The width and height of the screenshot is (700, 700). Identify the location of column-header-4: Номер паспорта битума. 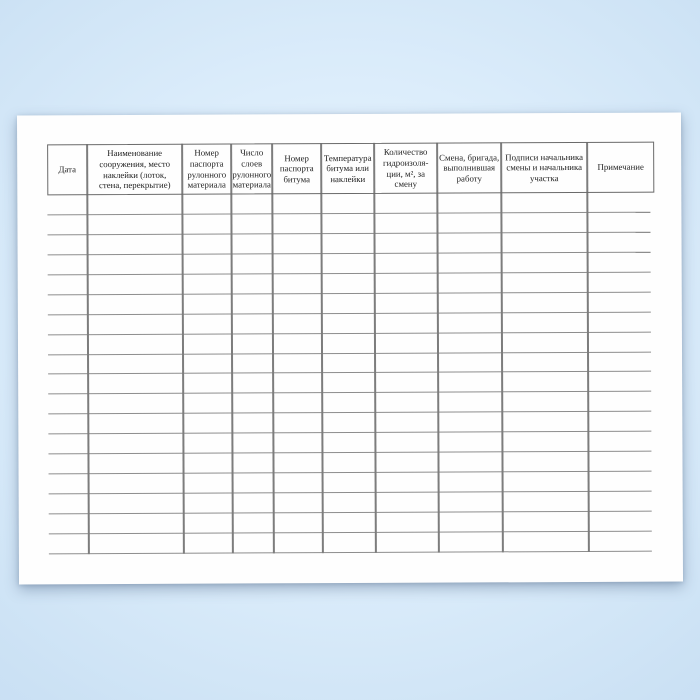
(296, 168).